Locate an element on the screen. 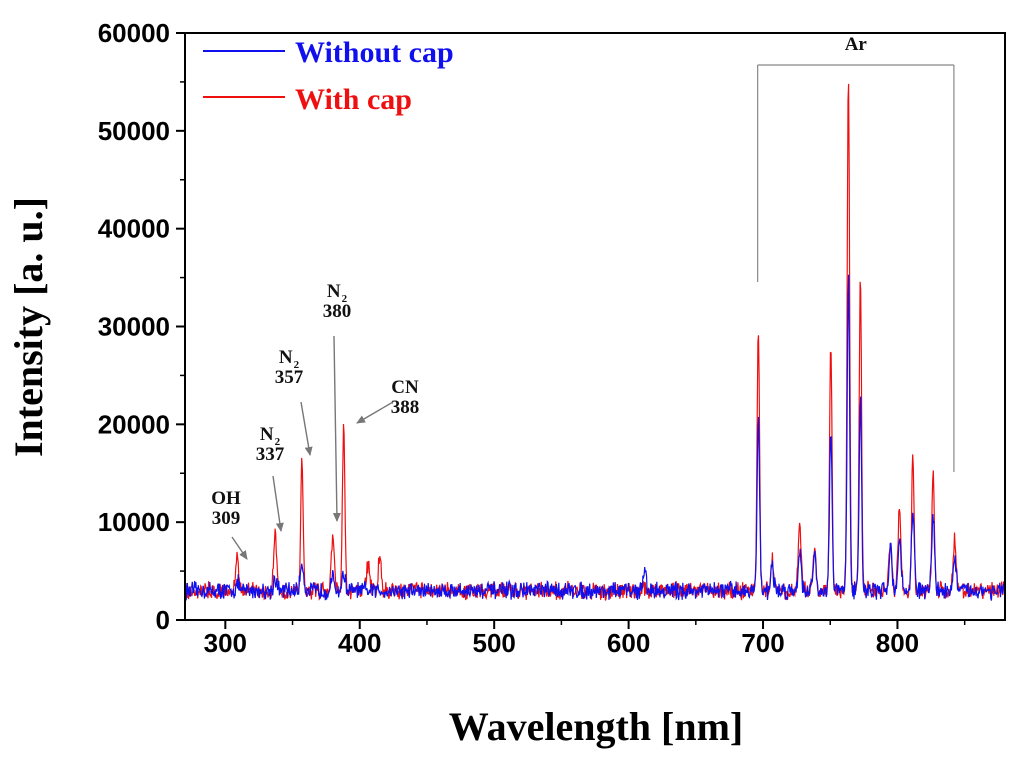  annotation-wavelength: 388 is located at coordinates (405, 407).